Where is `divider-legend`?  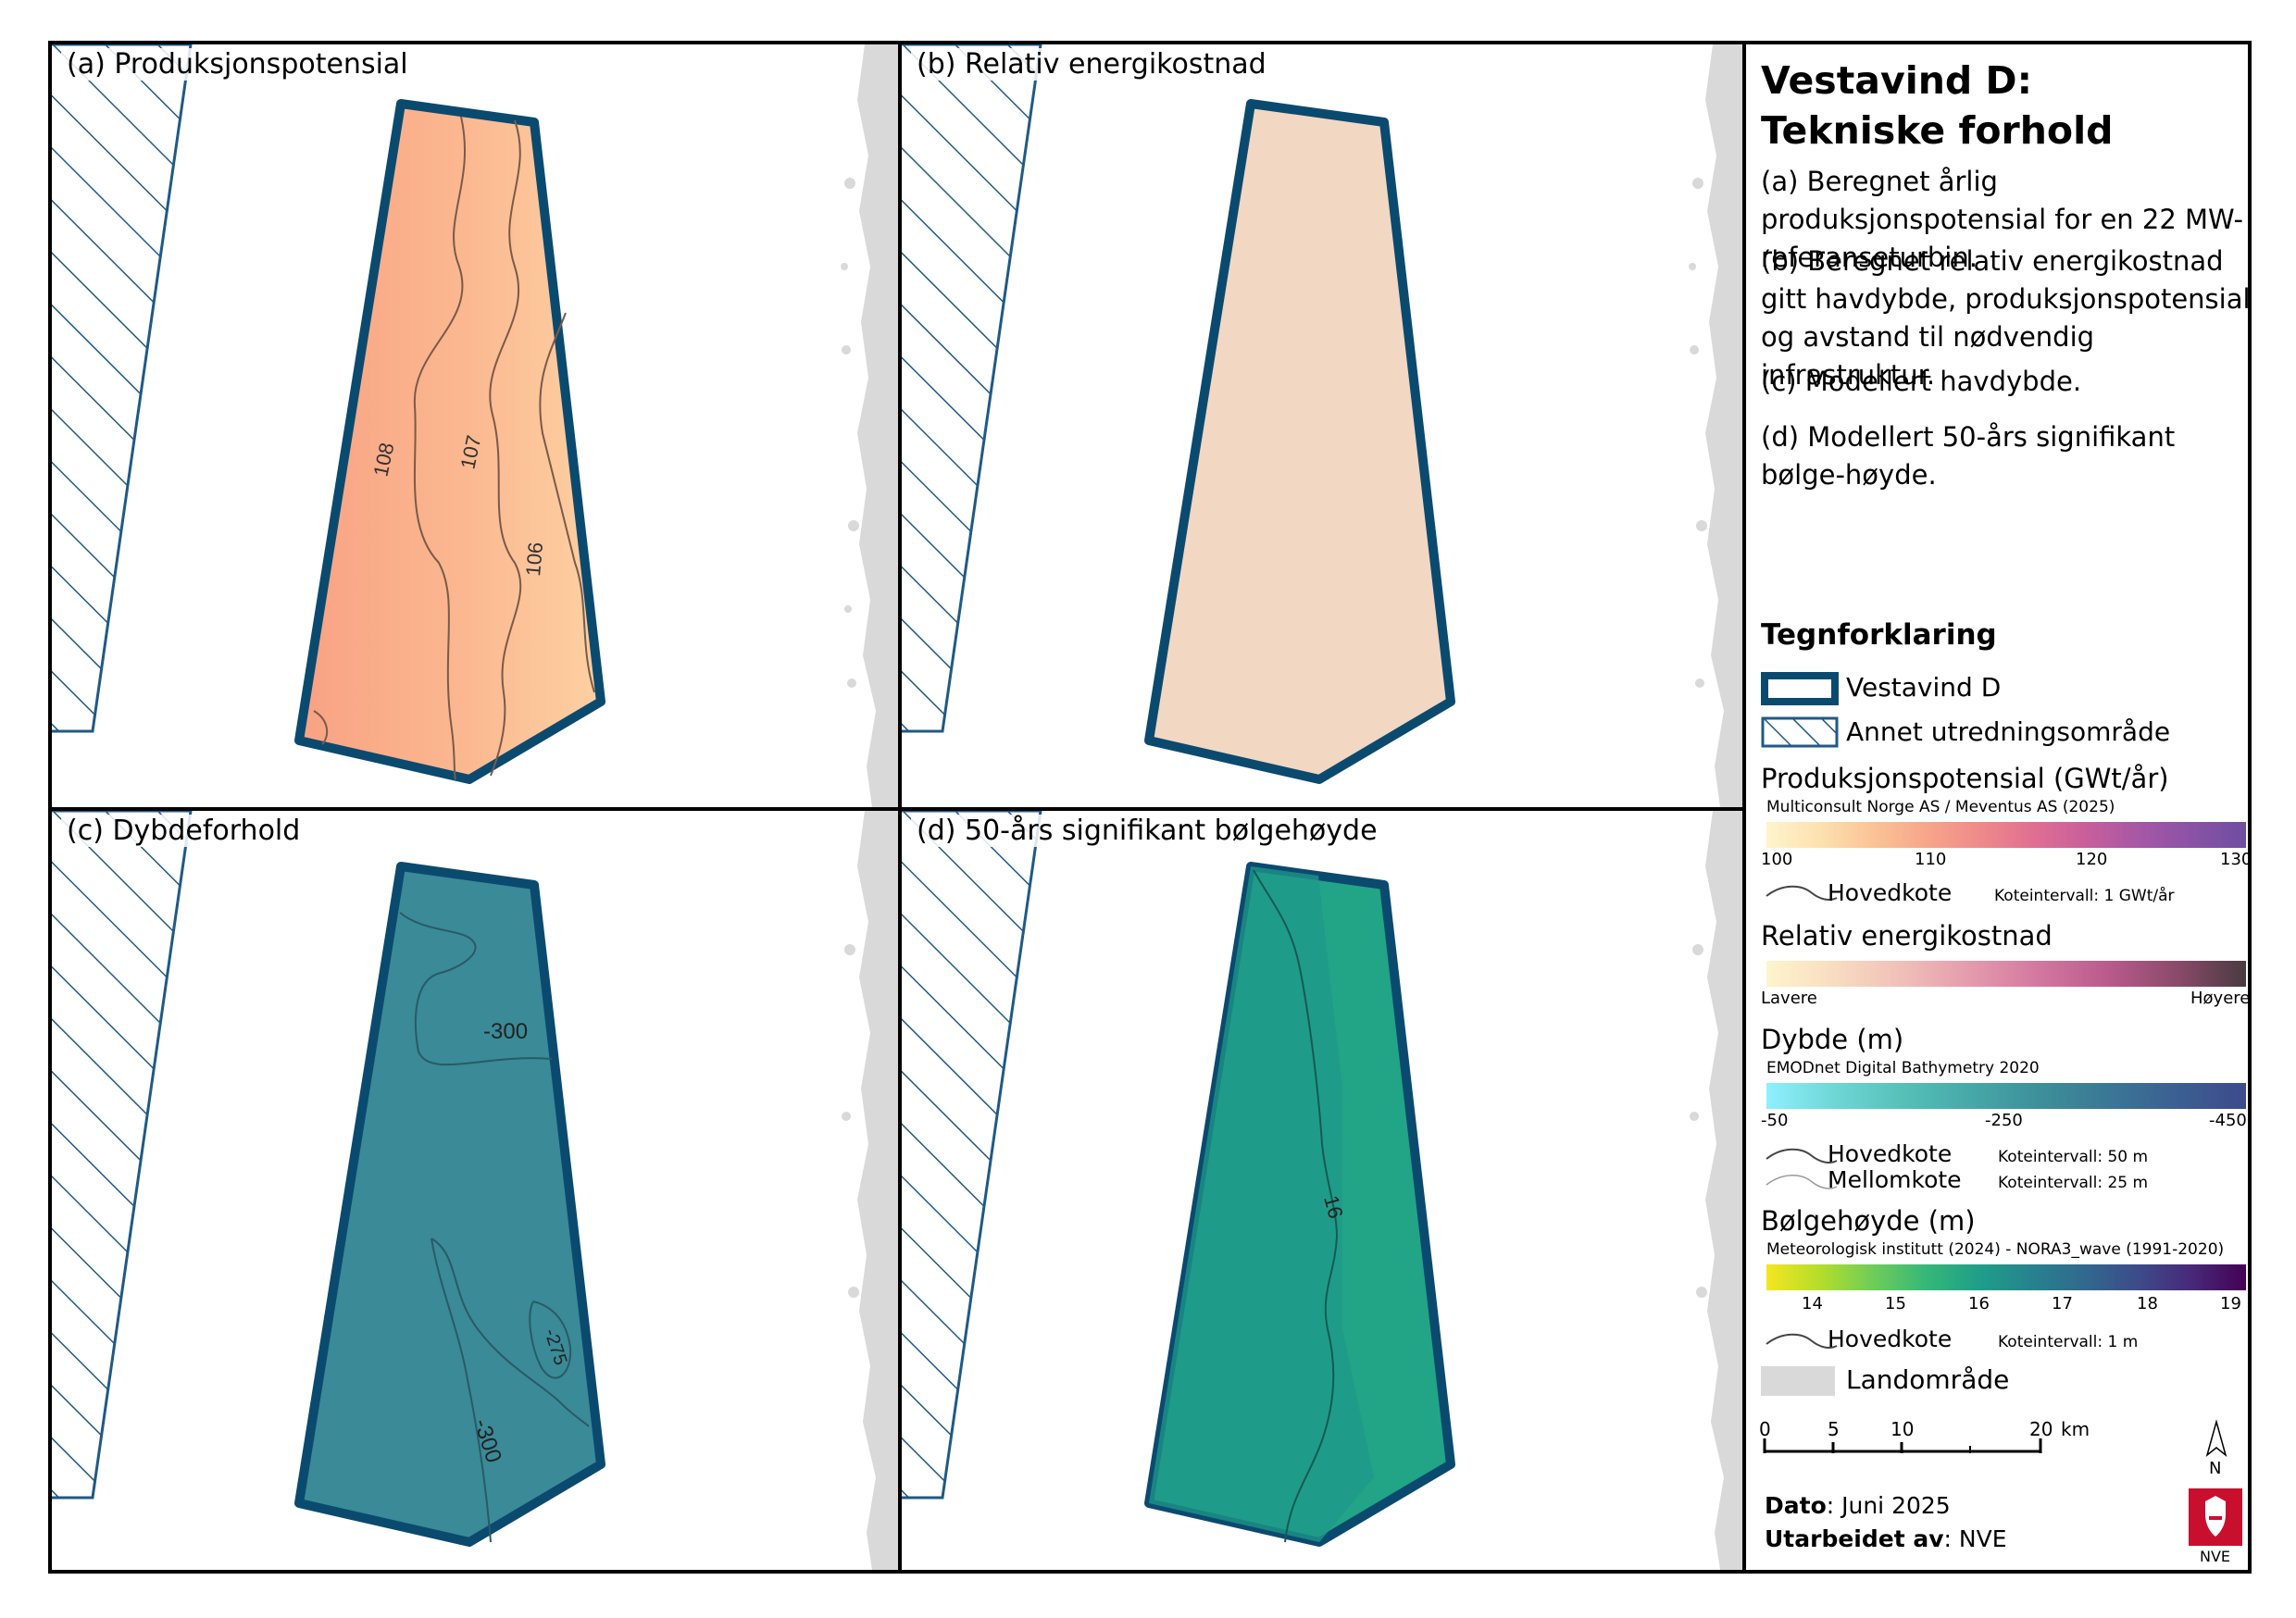 divider-legend is located at coordinates (1744, 807).